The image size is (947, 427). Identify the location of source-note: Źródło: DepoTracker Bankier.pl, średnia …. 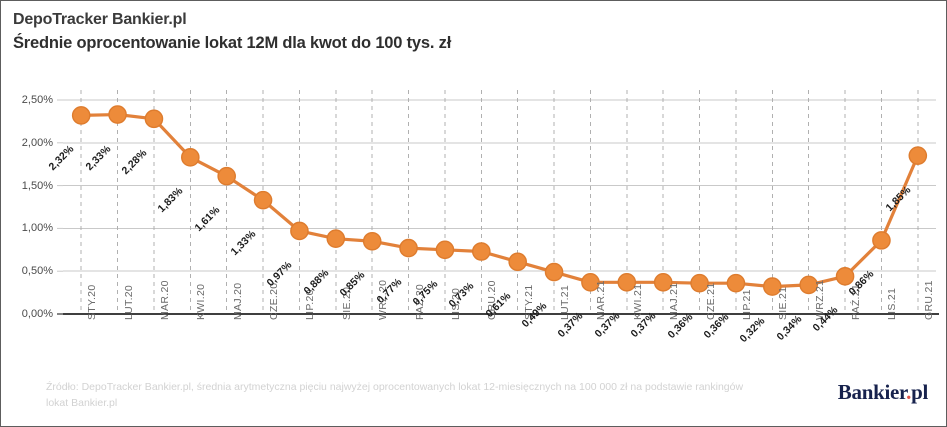
(395, 395).